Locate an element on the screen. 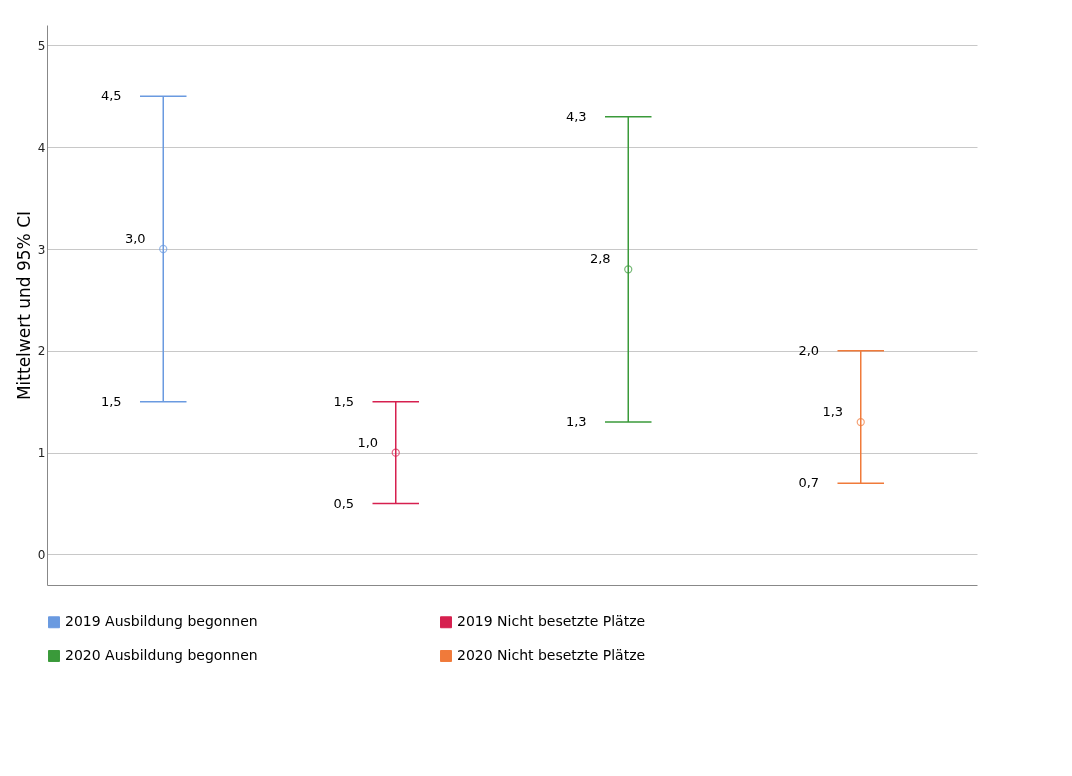 The image size is (1072, 776). annotation: 0,5 is located at coordinates (344, 503).